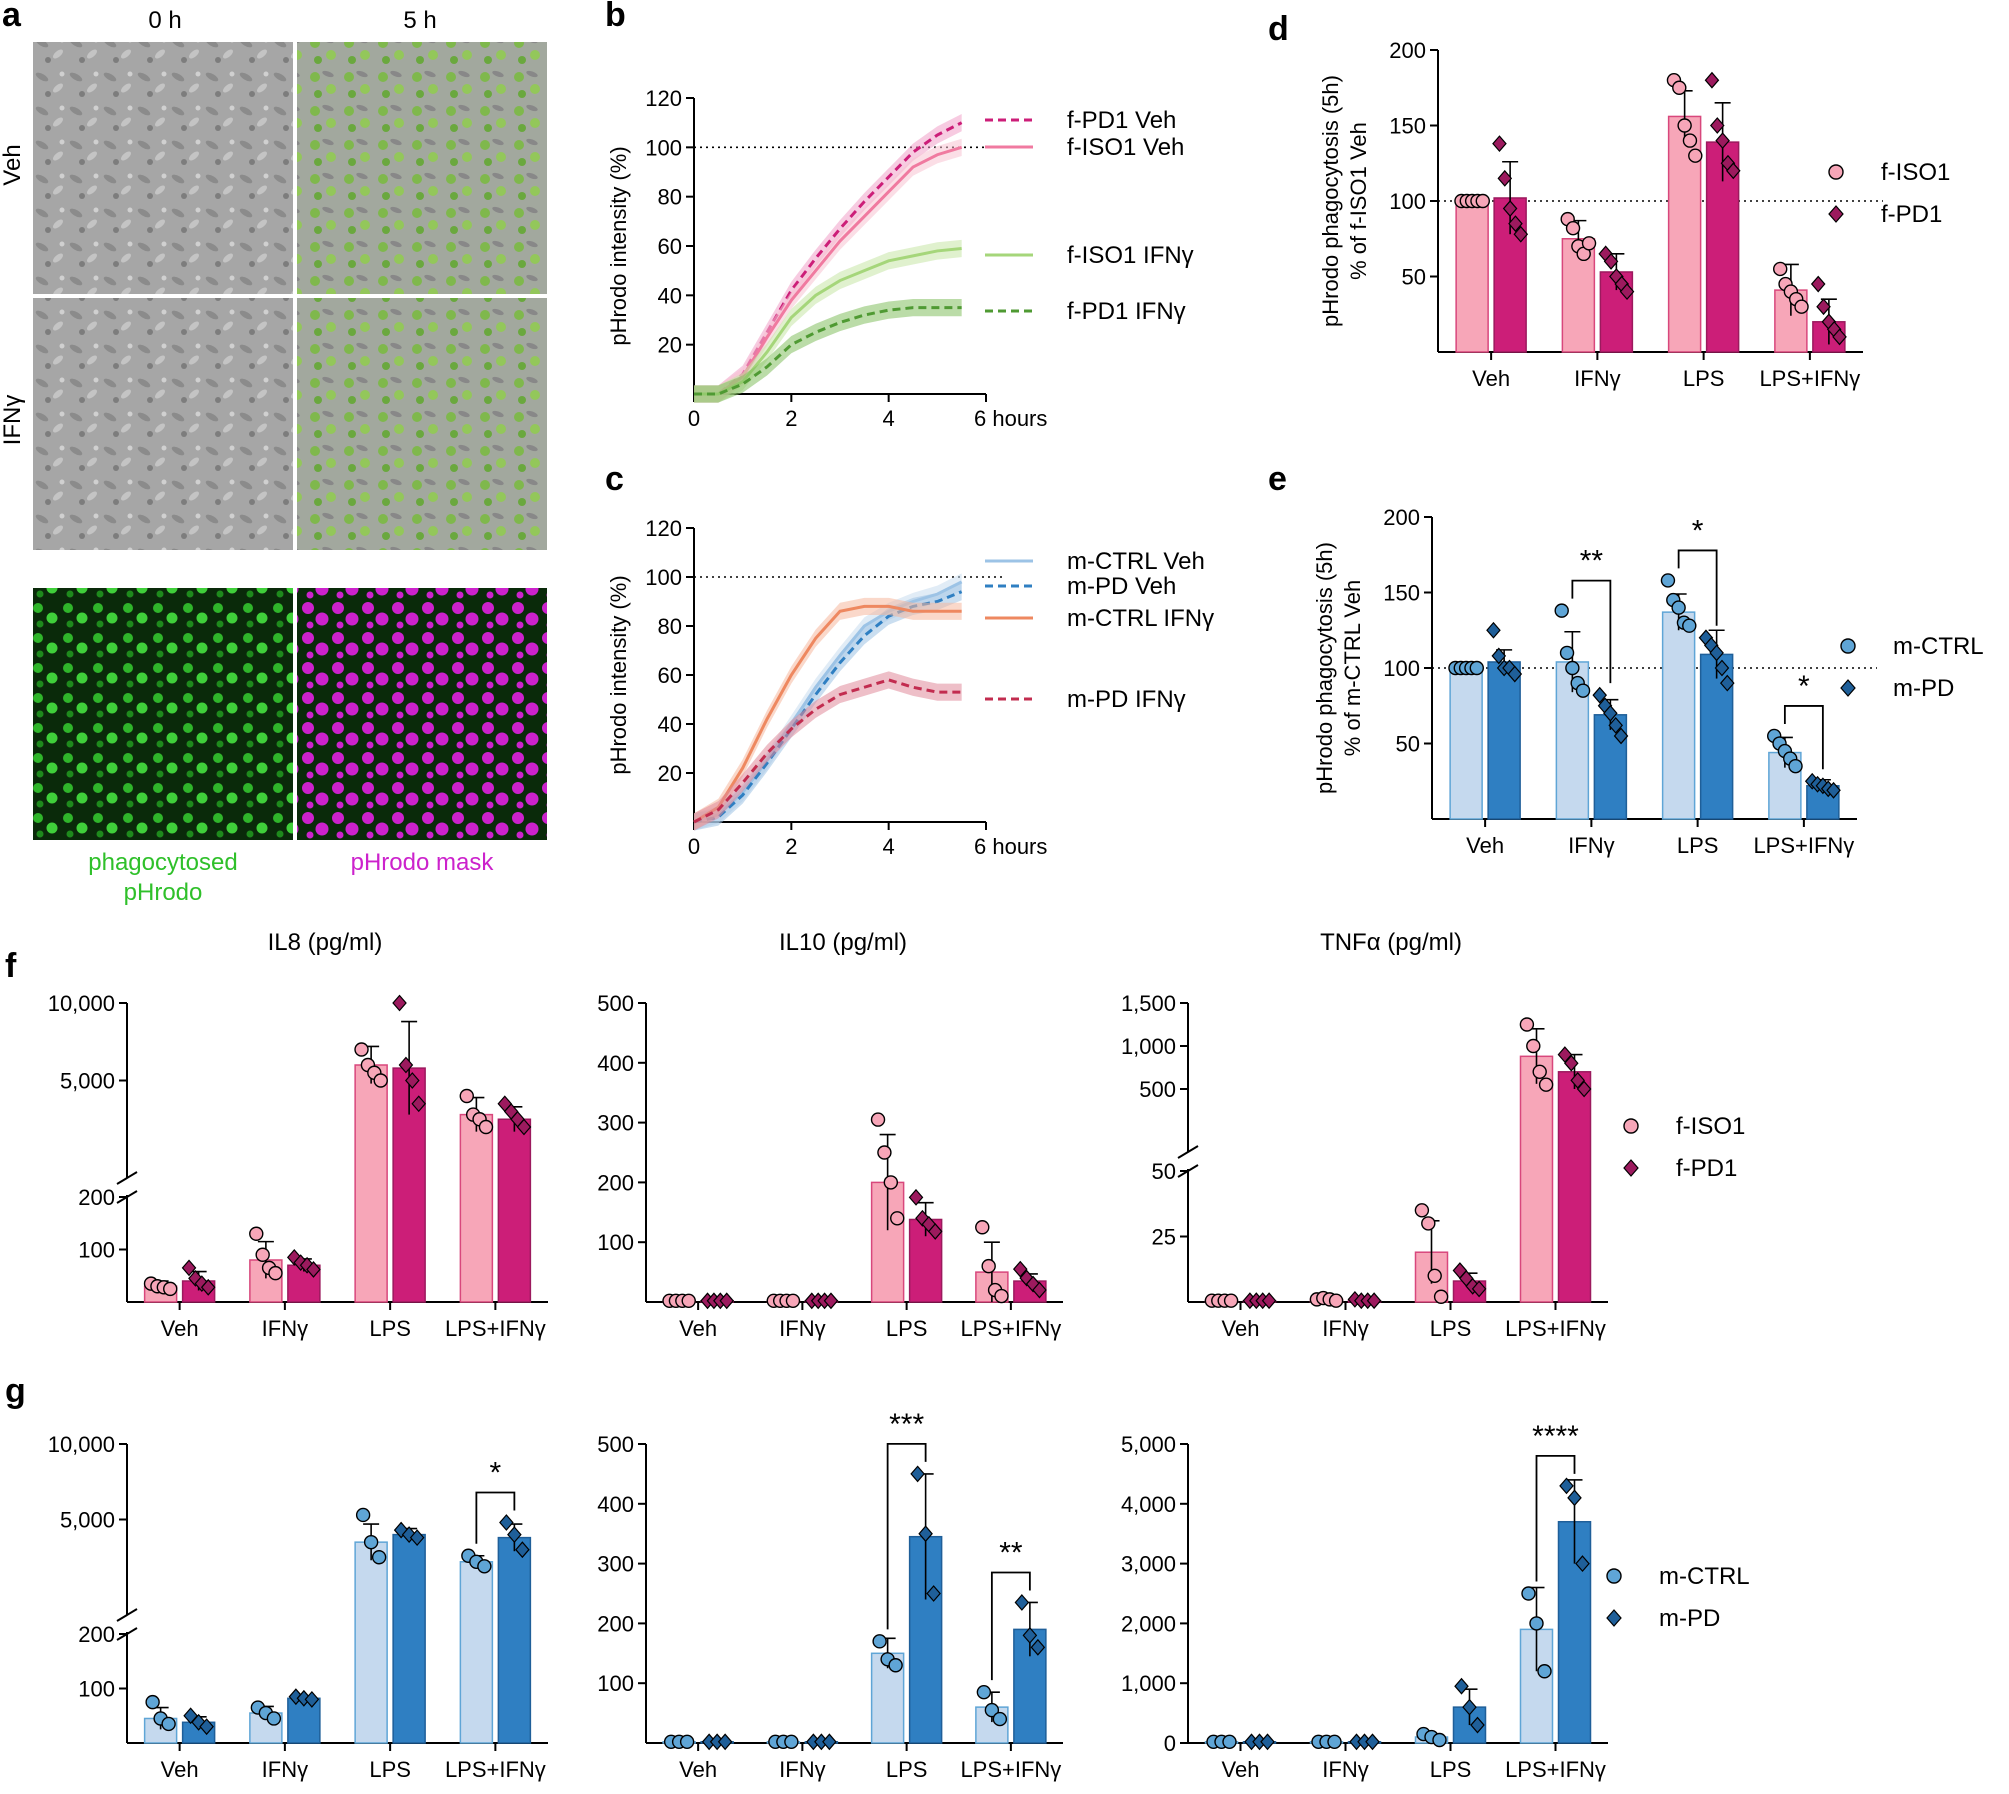 This screenshot has width=2009, height=1794. What do you see at coordinates (670, 626) in the screenshot?
I see `y-tick-label: 80` at bounding box center [670, 626].